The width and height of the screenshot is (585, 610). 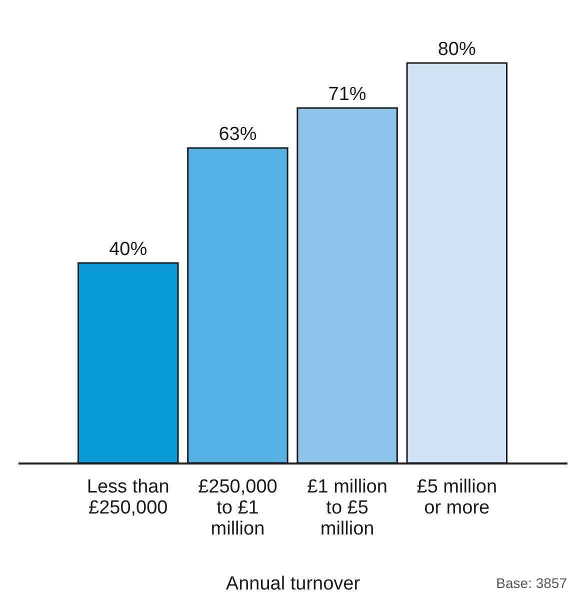 What do you see at coordinates (457, 497) in the screenshot?
I see `x-tick-label: £5 million or more` at bounding box center [457, 497].